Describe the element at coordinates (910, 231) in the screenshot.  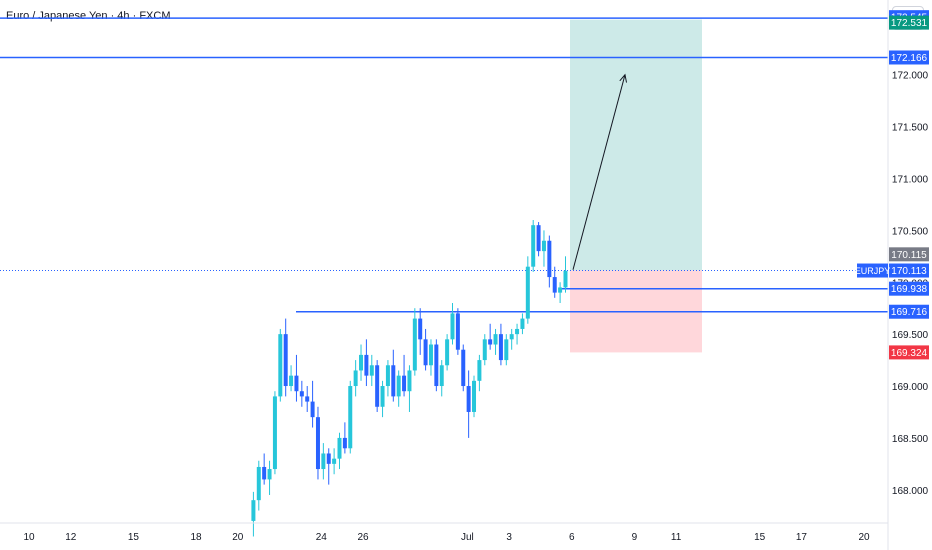
I see `price-tick-label: 170.500` at that location.